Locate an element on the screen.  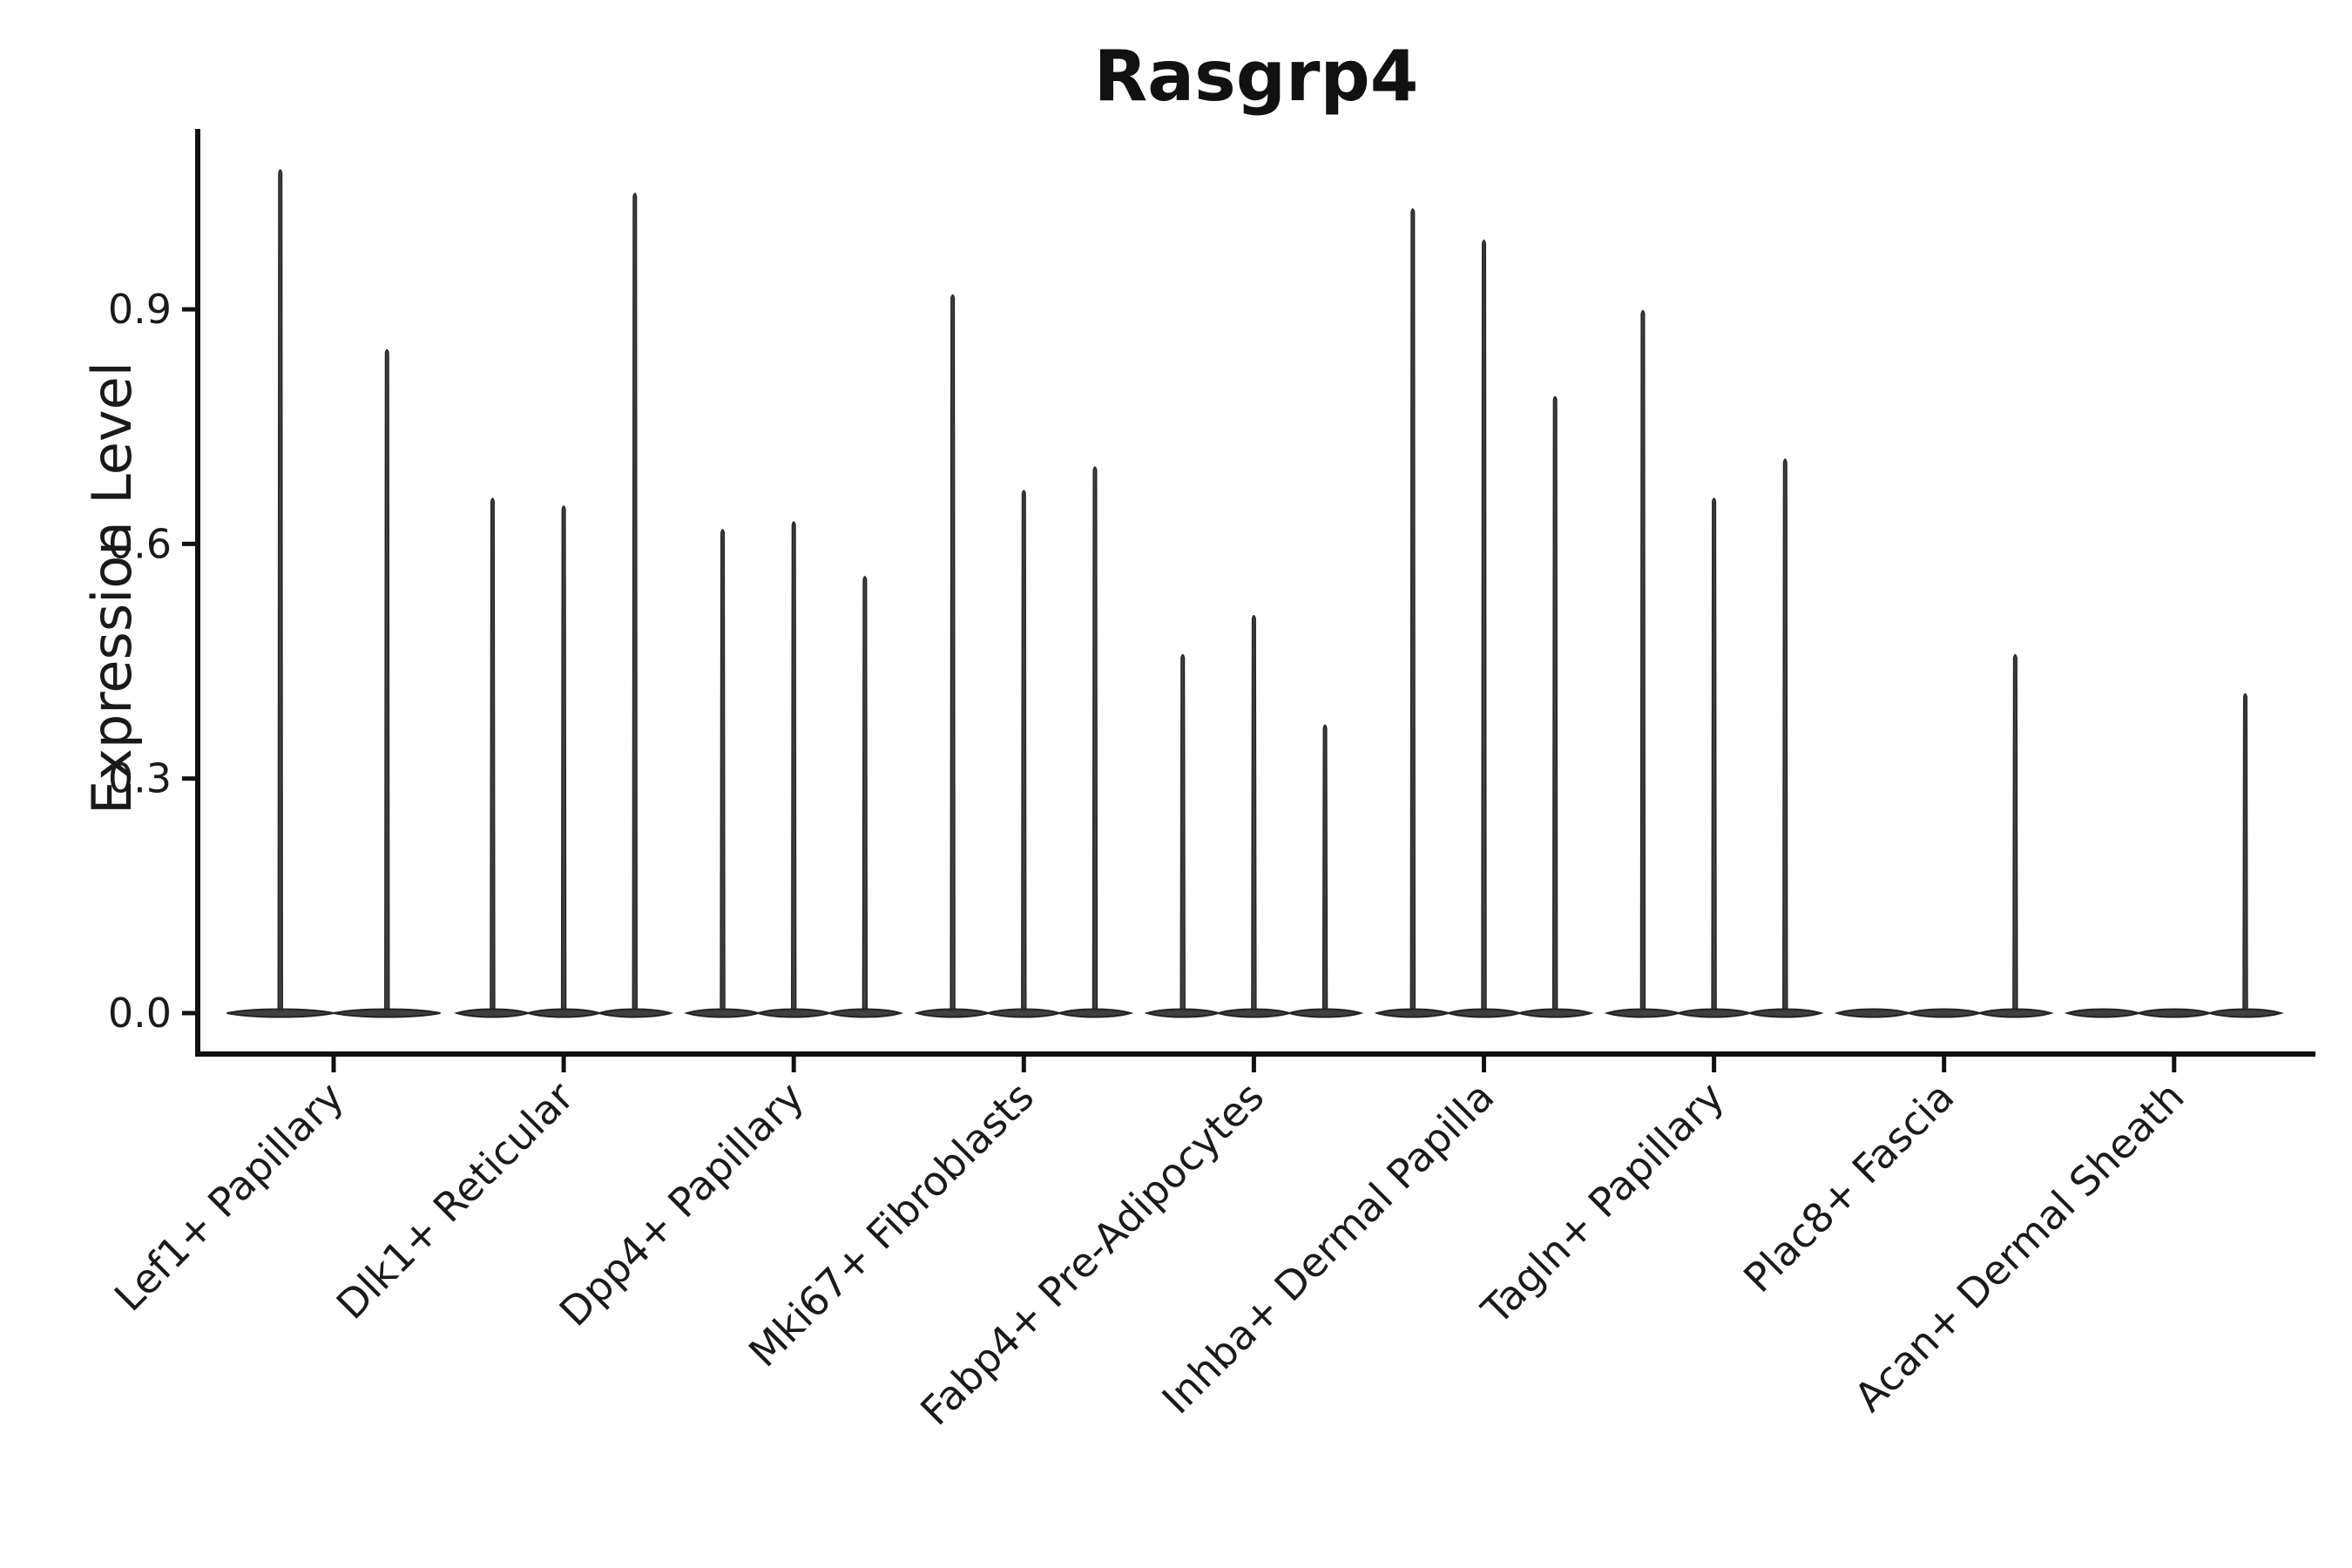
y-tick-label: 0.3 is located at coordinates (140, 778).